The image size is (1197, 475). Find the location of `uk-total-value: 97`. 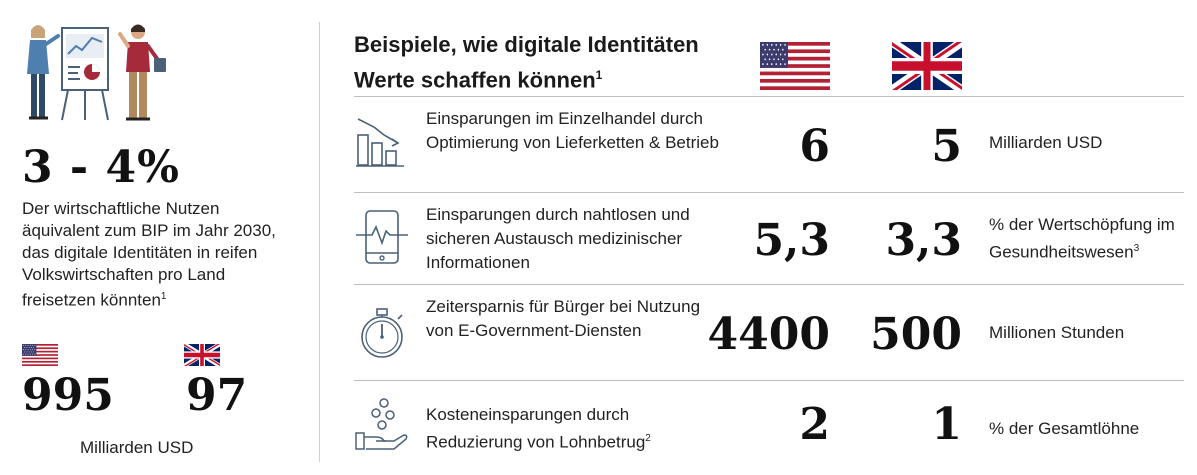

uk-total-value: 97 is located at coordinates (217, 395).